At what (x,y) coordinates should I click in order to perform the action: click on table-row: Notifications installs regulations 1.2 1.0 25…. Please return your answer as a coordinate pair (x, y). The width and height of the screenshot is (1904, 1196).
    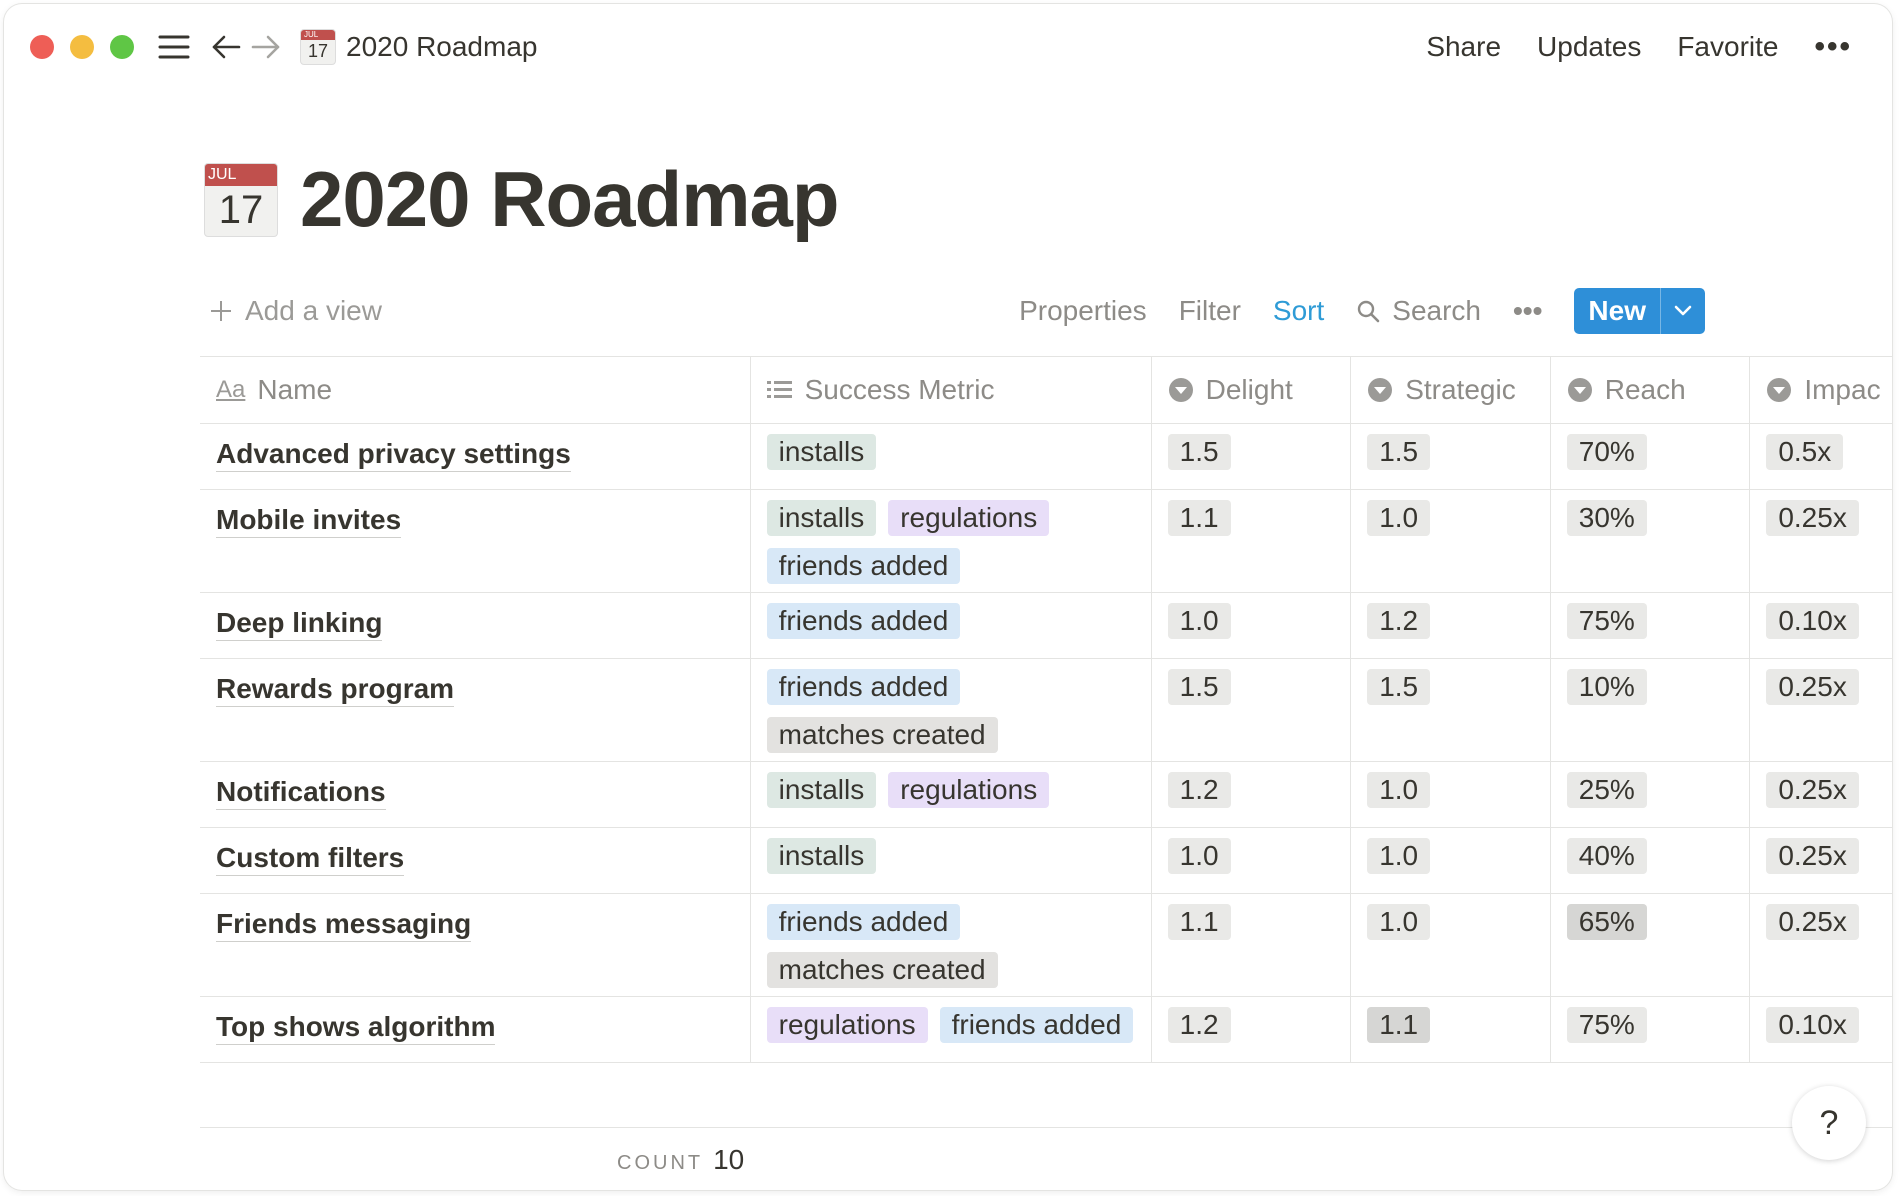
    Looking at the image, I should click on (1046, 795).